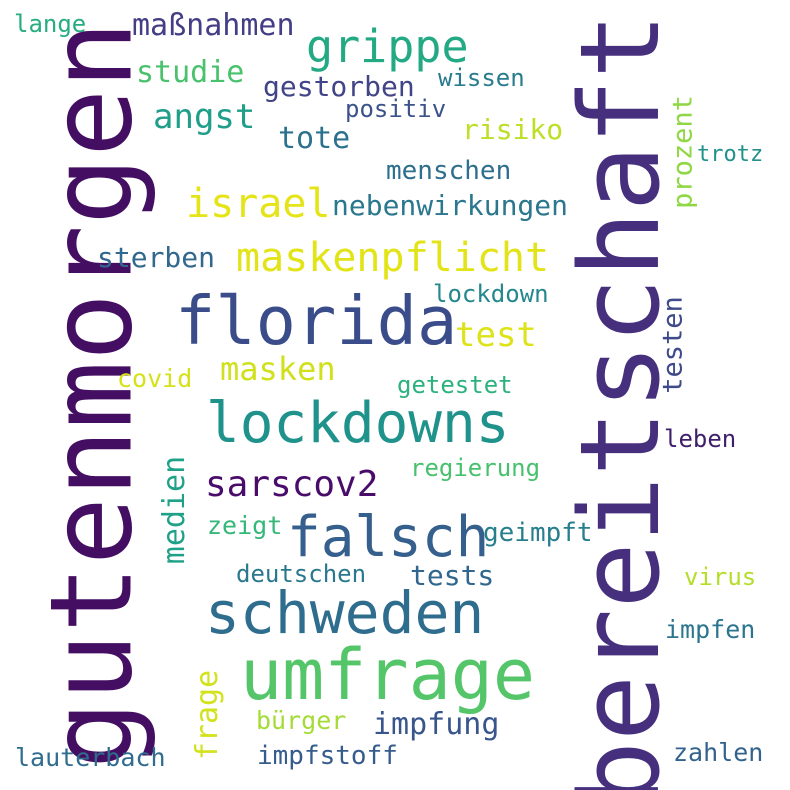 This screenshot has width=790, height=790. Describe the element at coordinates (538, 533) in the screenshot. I see `word-geimpft: geimpft` at that location.